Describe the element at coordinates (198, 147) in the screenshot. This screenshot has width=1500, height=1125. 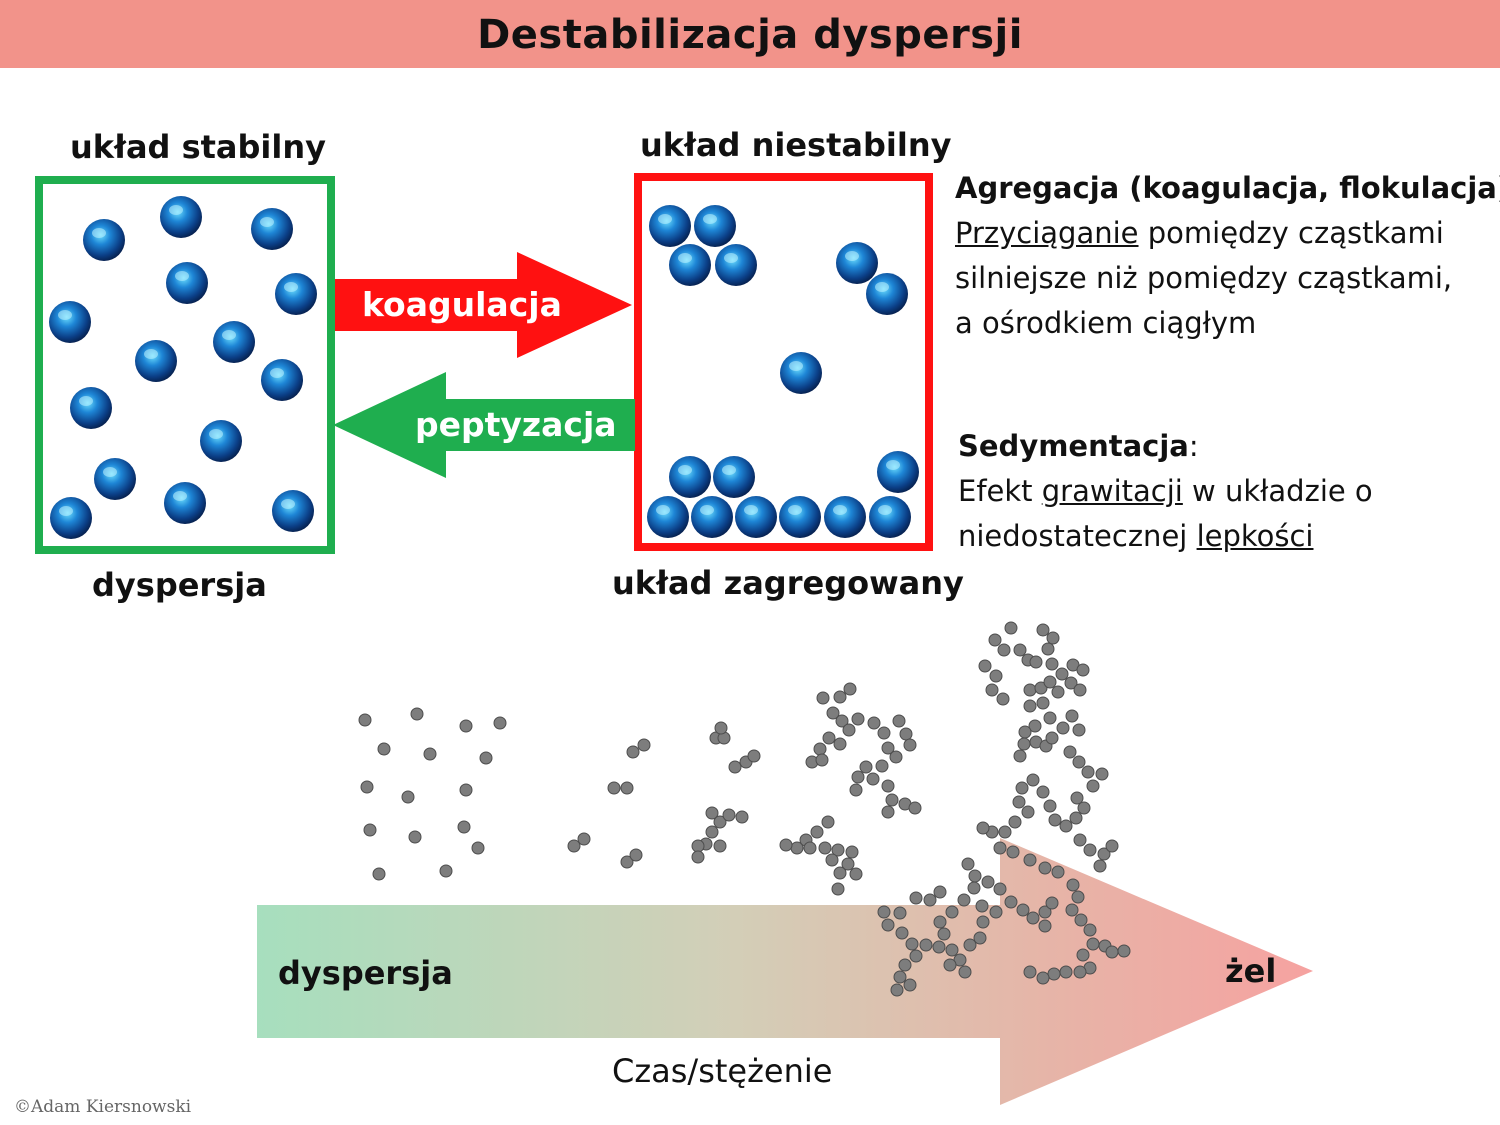
I see `stable-system-label: układ stabilny` at that location.